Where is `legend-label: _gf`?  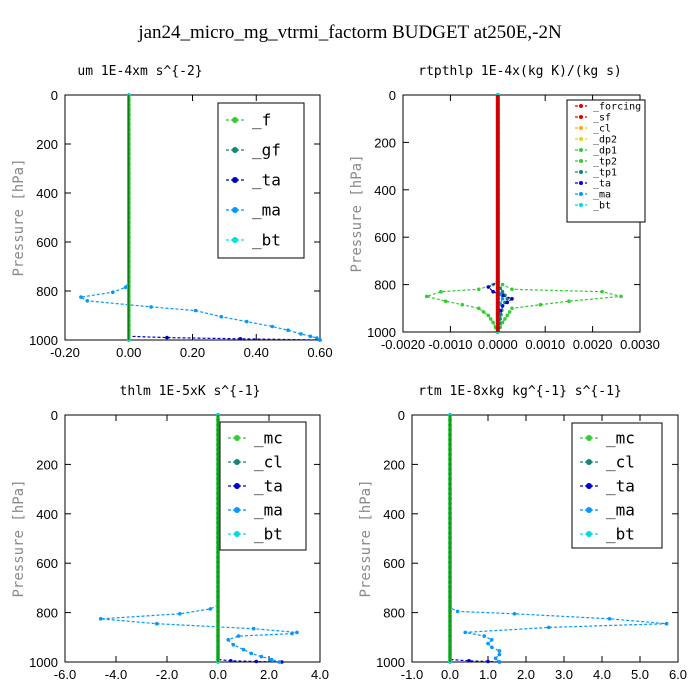 legend-label: _gf is located at coordinates (266, 150).